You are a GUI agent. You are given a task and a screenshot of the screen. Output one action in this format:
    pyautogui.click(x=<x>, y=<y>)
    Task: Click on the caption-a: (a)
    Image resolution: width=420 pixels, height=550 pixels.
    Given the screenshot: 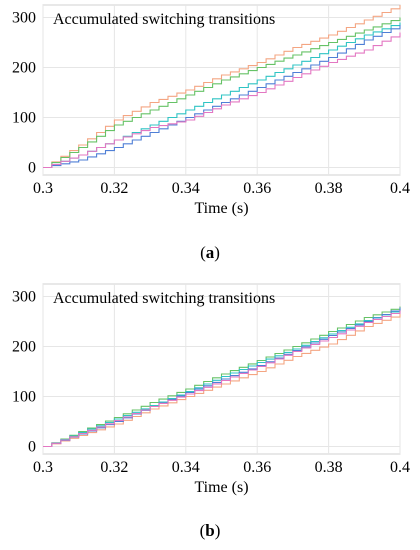 What is the action you would take?
    pyautogui.click(x=210, y=252)
    